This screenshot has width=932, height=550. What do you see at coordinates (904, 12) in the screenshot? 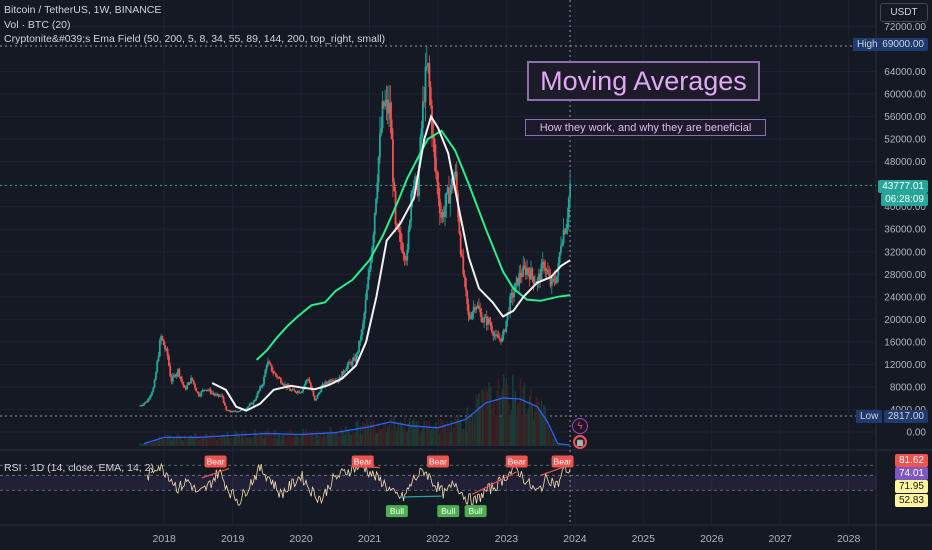
I see `currency-selector: USDT` at bounding box center [904, 12].